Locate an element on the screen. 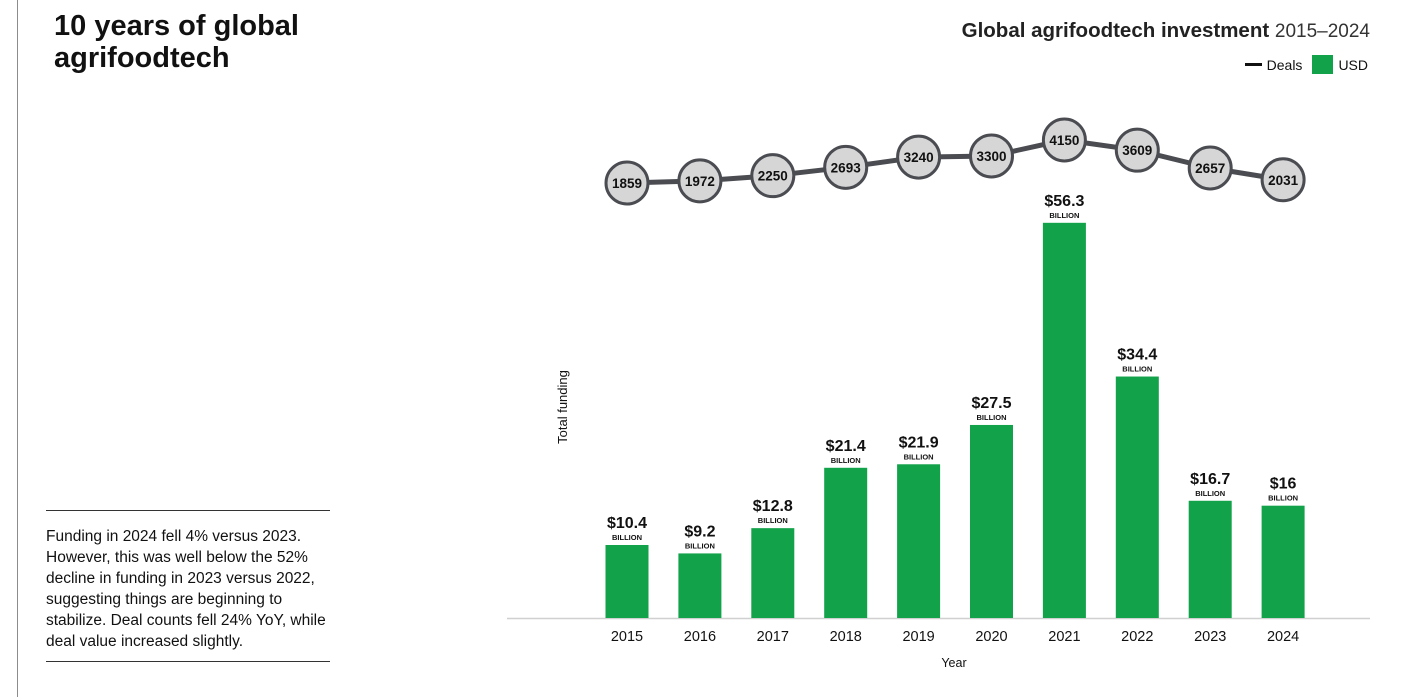 This screenshot has height=697, width=1417. x-tick-label-2018: 2018 is located at coordinates (846, 637).